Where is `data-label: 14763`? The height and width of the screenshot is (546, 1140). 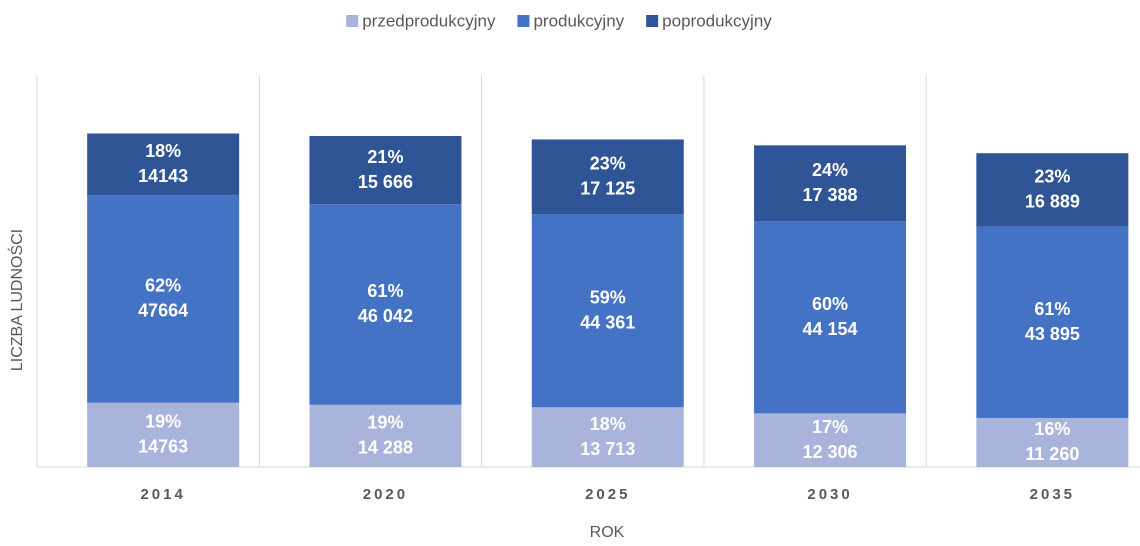 data-label: 14763 is located at coordinates (163, 447).